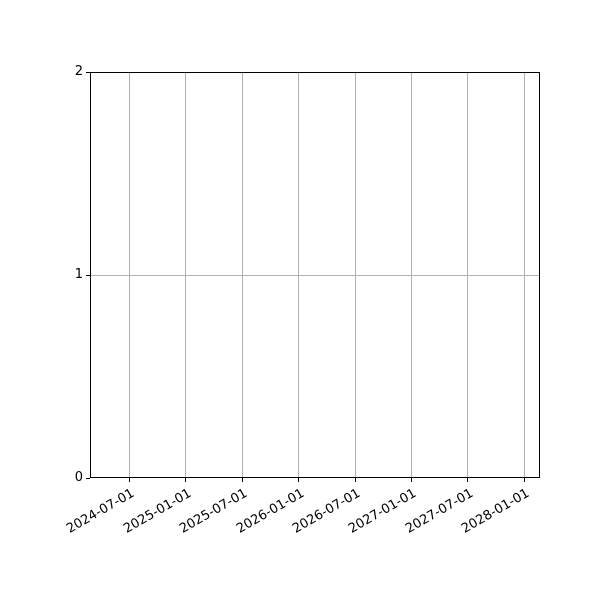 Image resolution: width=600 pixels, height=600 pixels. What do you see at coordinates (78, 477) in the screenshot?
I see `y-tick-label: 0` at bounding box center [78, 477].